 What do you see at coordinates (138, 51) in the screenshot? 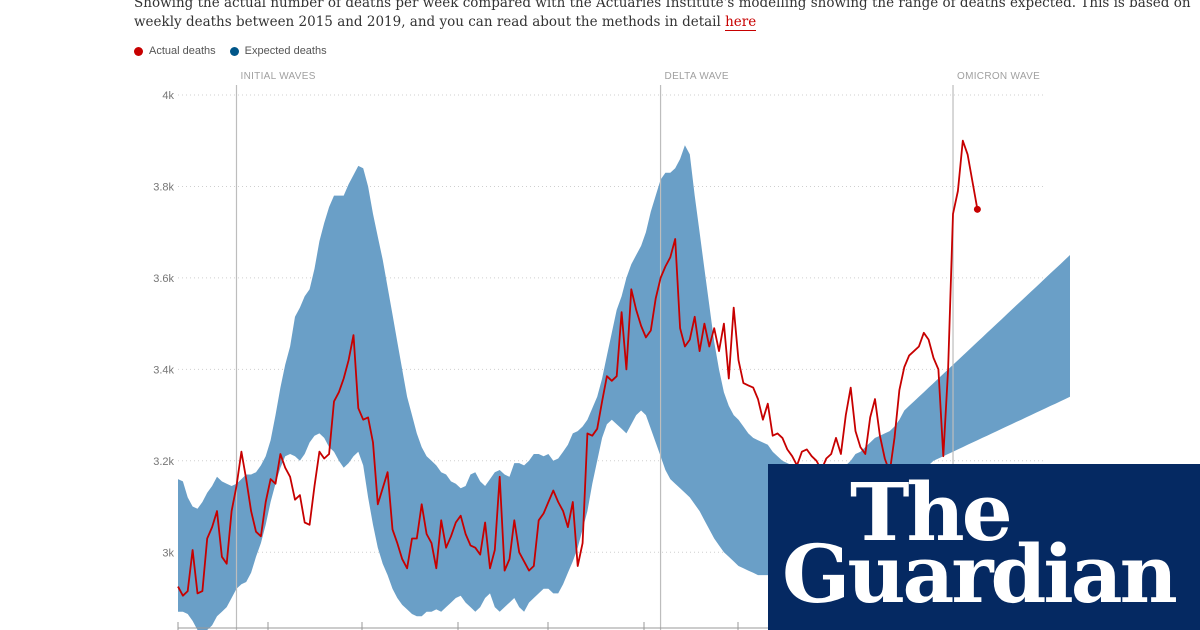
I see `legend-swatch-actual` at bounding box center [138, 51].